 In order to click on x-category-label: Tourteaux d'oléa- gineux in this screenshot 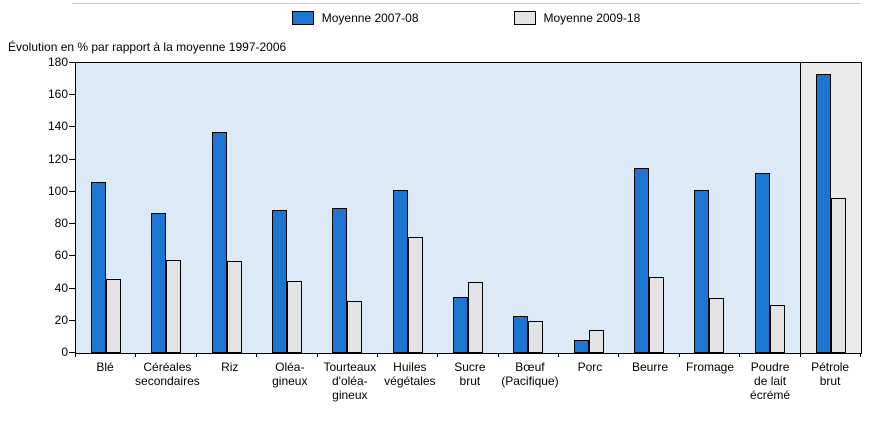, I will do `click(350, 381)`.